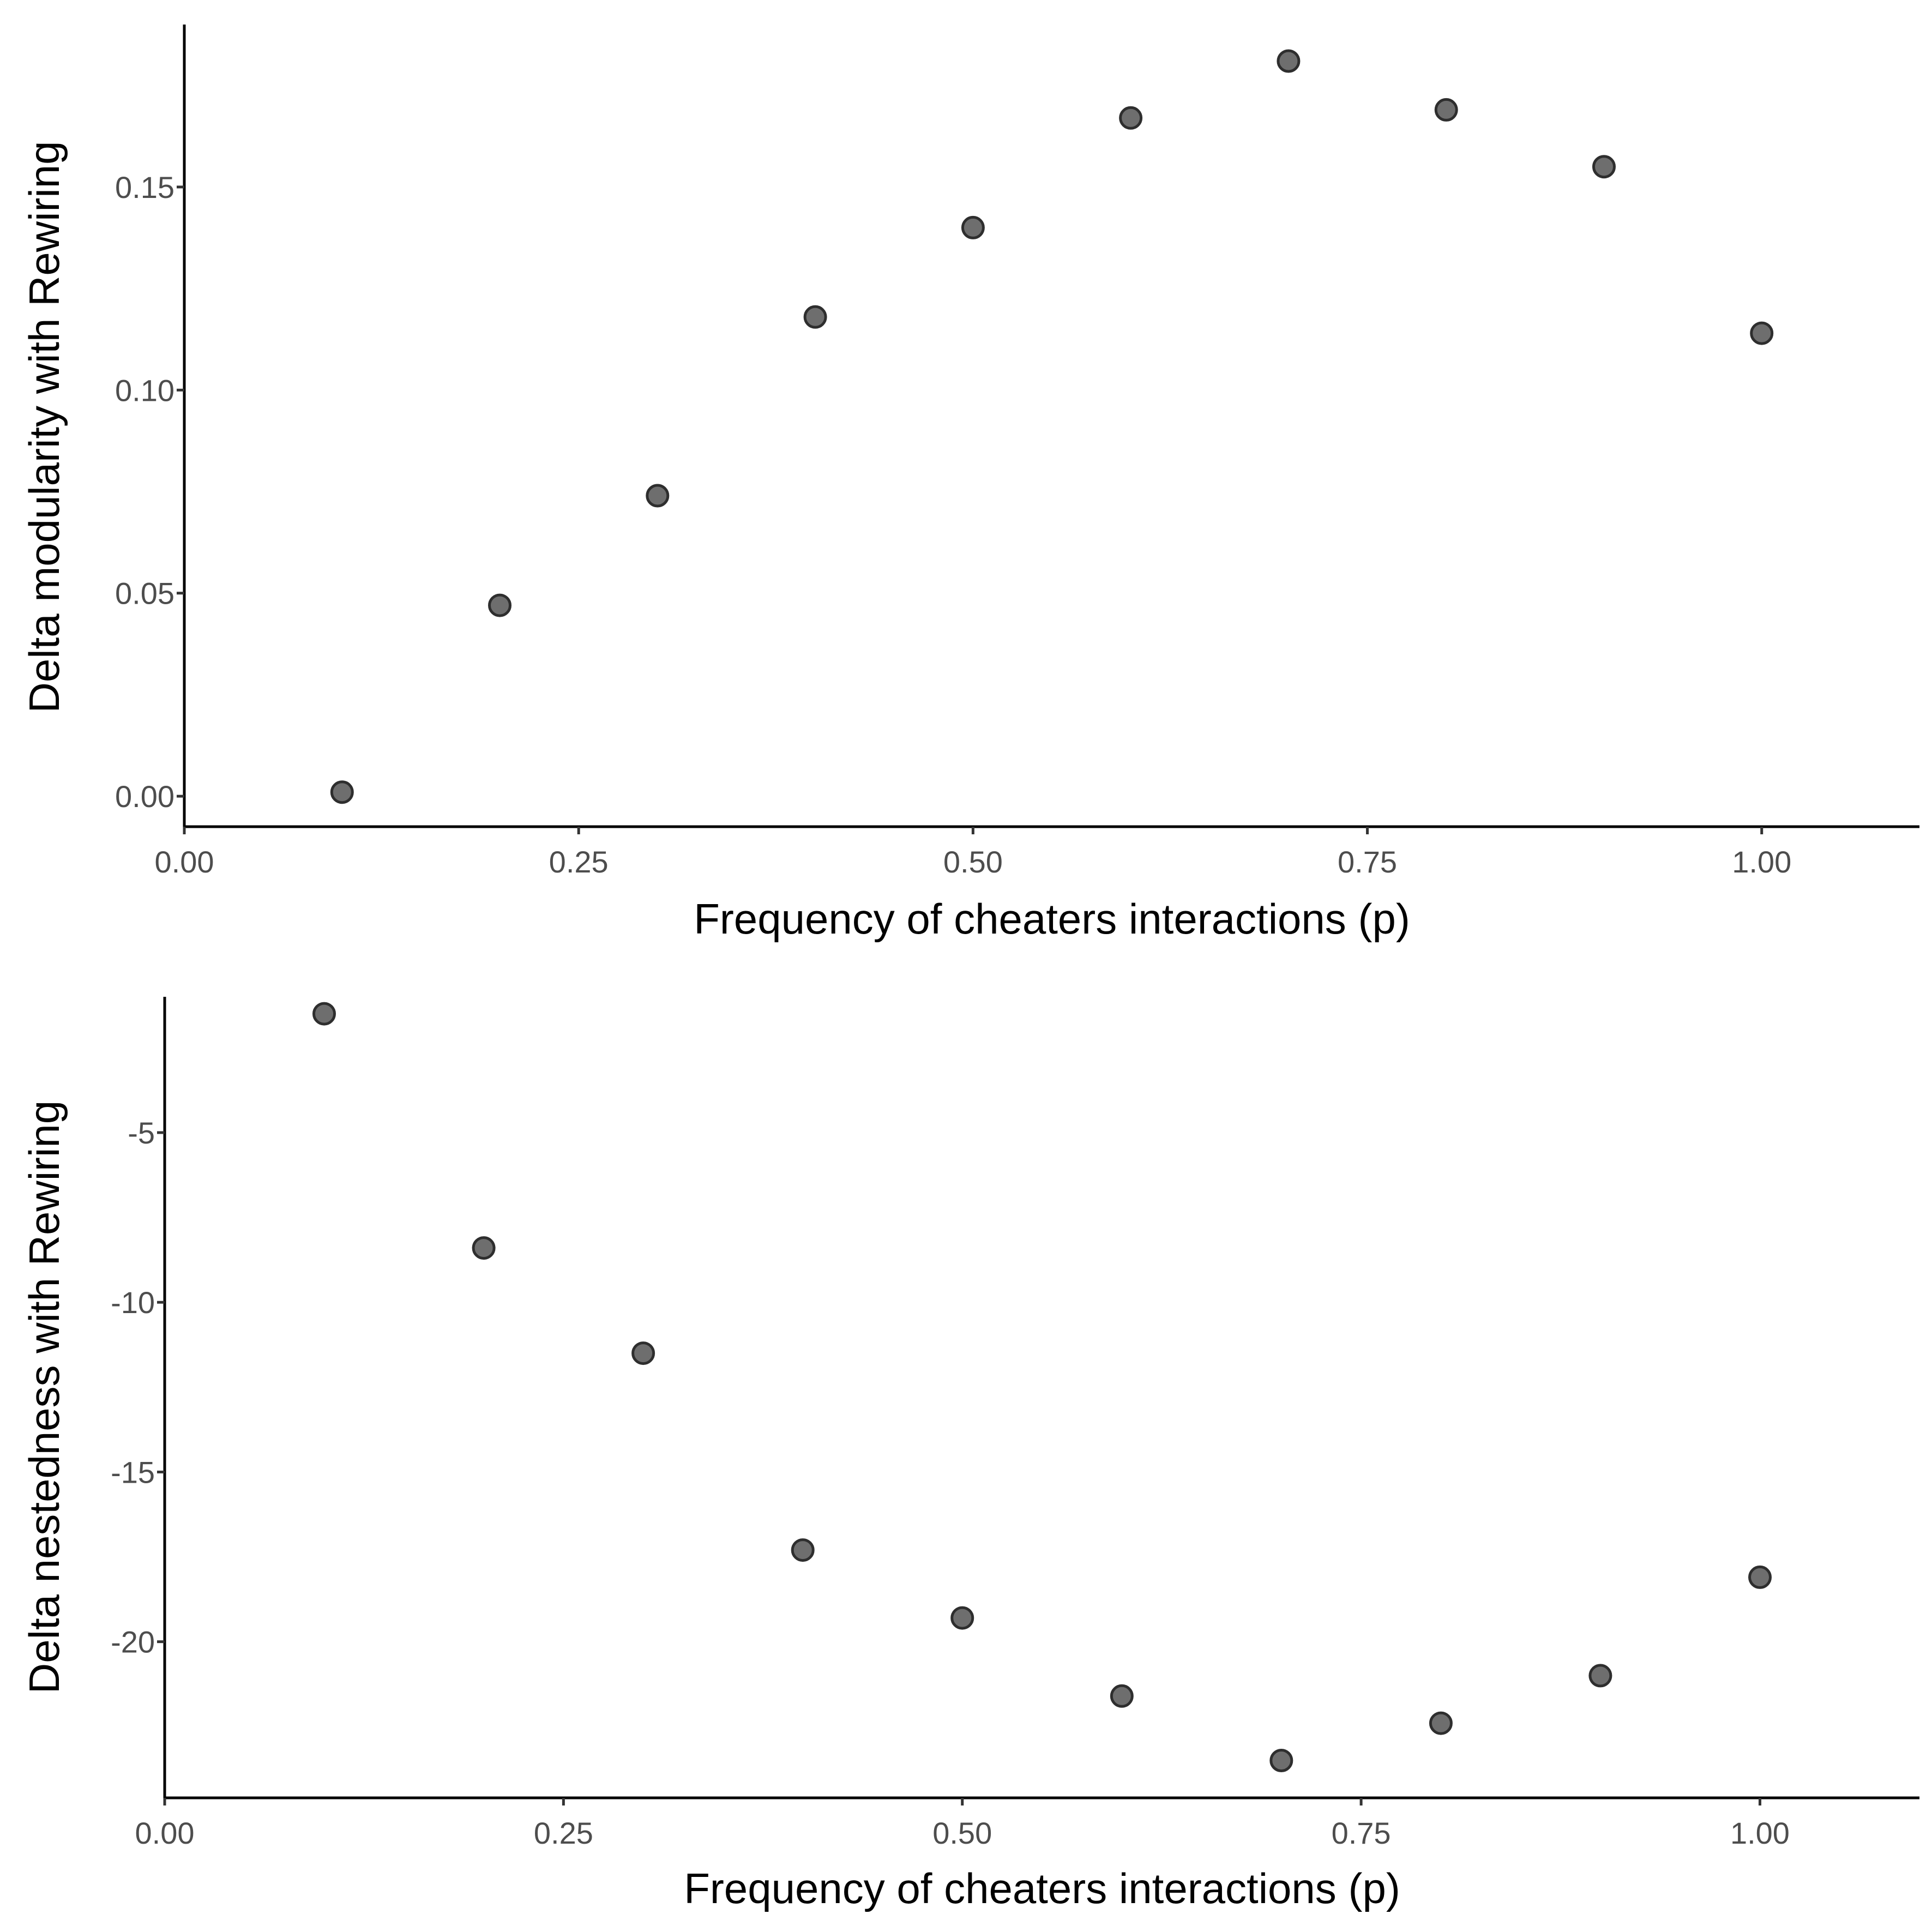 Image resolution: width=1932 pixels, height=1932 pixels. Describe the element at coordinates (144, 187) in the screenshot. I see `y-tick-label: 0.15` at that location.